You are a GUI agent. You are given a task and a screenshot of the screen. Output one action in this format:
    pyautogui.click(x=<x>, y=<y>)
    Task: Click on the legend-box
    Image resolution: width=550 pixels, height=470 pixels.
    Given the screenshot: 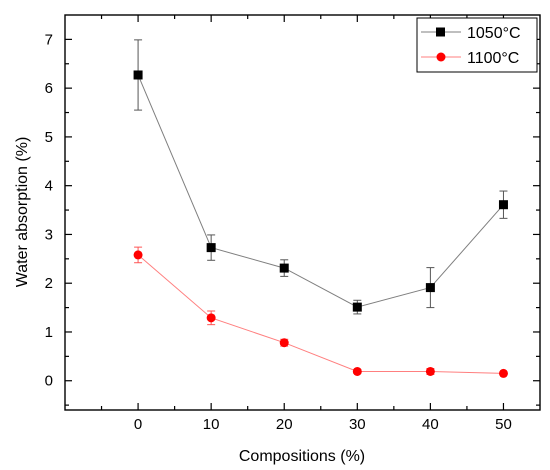 What is the action you would take?
    pyautogui.click(x=477, y=45)
    